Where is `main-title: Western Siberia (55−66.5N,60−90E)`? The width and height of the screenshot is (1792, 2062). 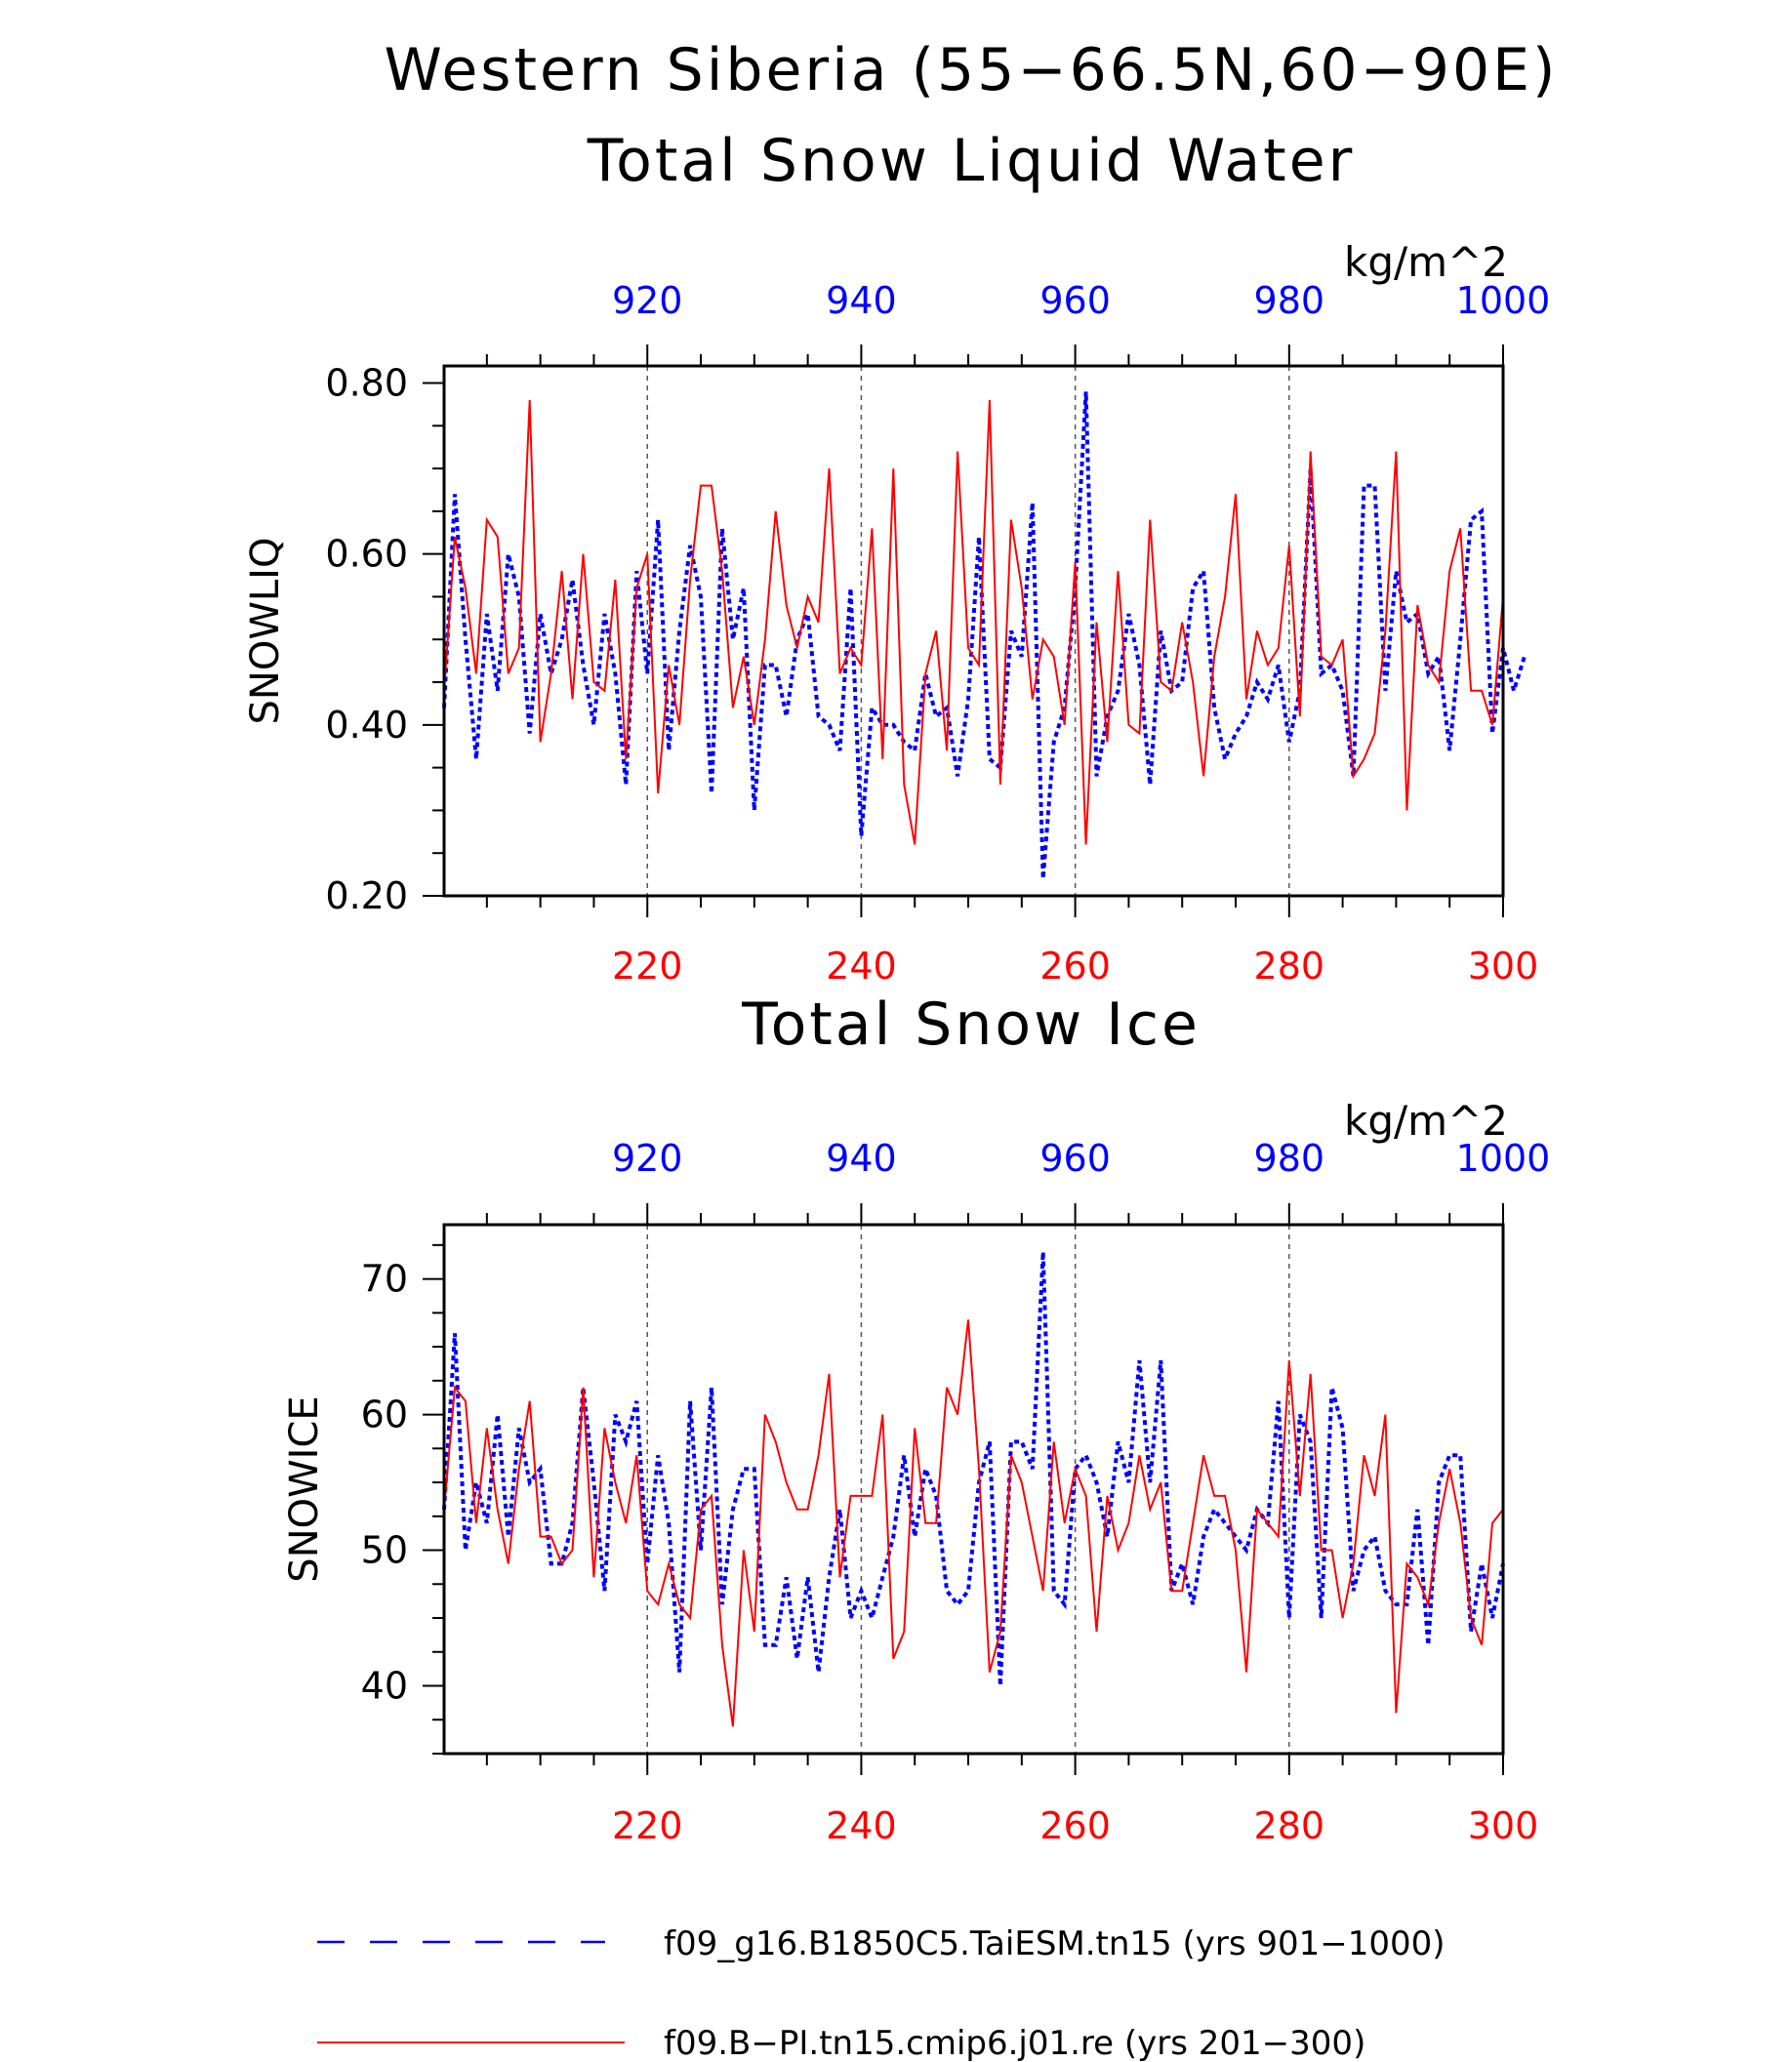 main-title: Western Siberia (55−66.5N,60−90E) is located at coordinates (972, 70).